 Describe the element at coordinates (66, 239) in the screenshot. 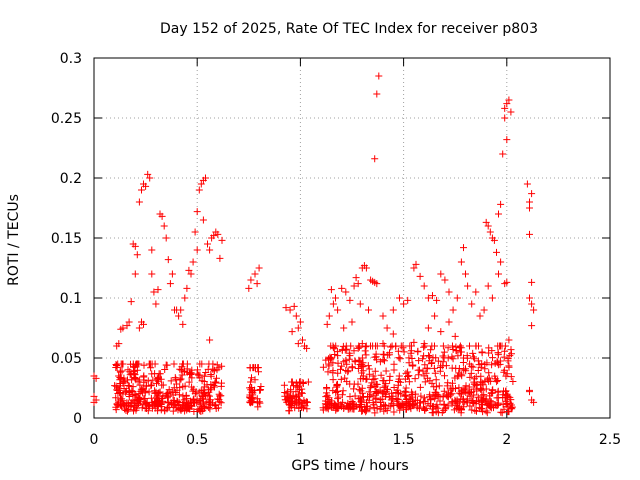

I see `y-tick-label: 0.15` at that location.